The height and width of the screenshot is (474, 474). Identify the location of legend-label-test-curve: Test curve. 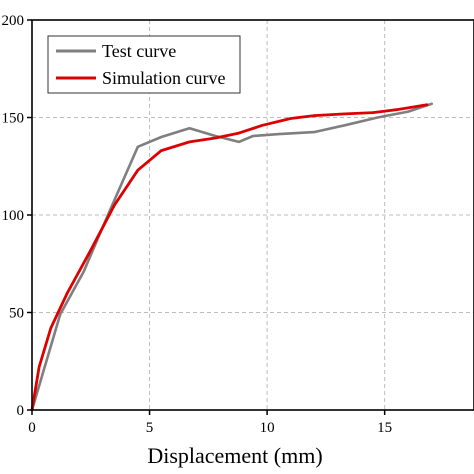
(139, 51).